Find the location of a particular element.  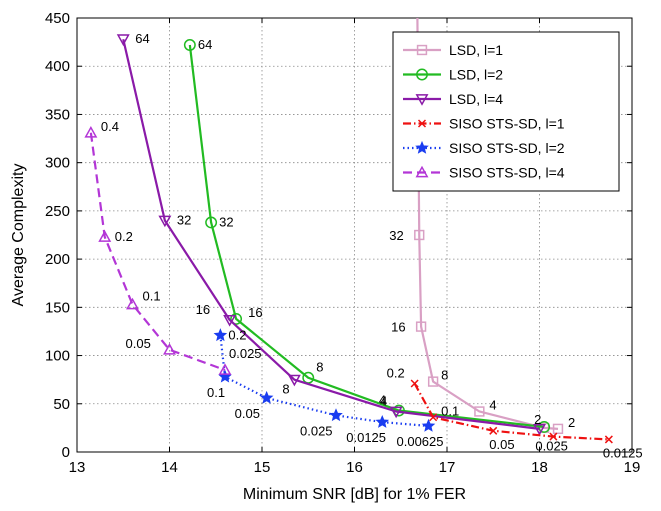

x-tick-label: 19 is located at coordinates (632, 467).